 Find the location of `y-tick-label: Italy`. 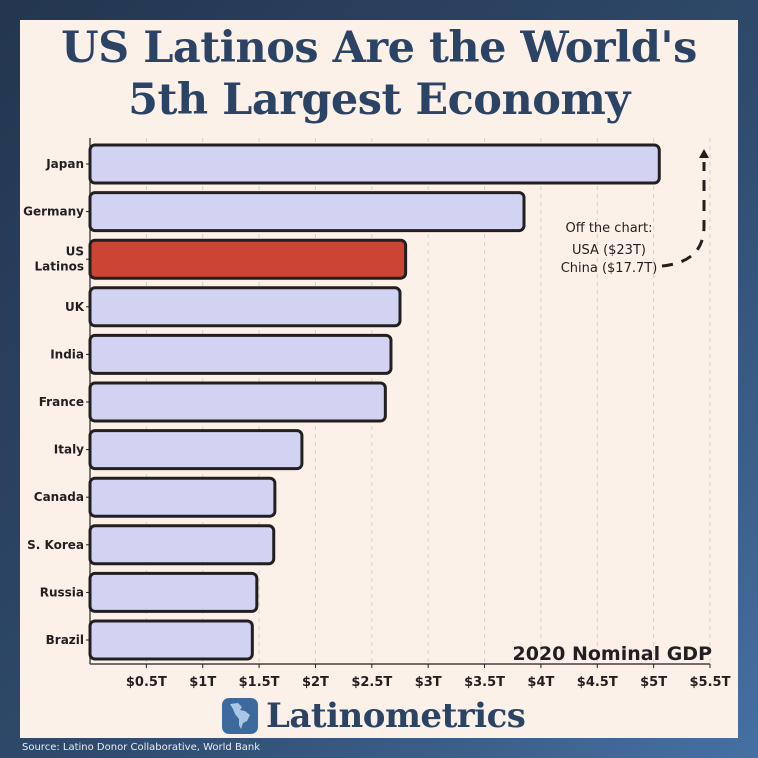

y-tick-label: Italy is located at coordinates (69, 450).